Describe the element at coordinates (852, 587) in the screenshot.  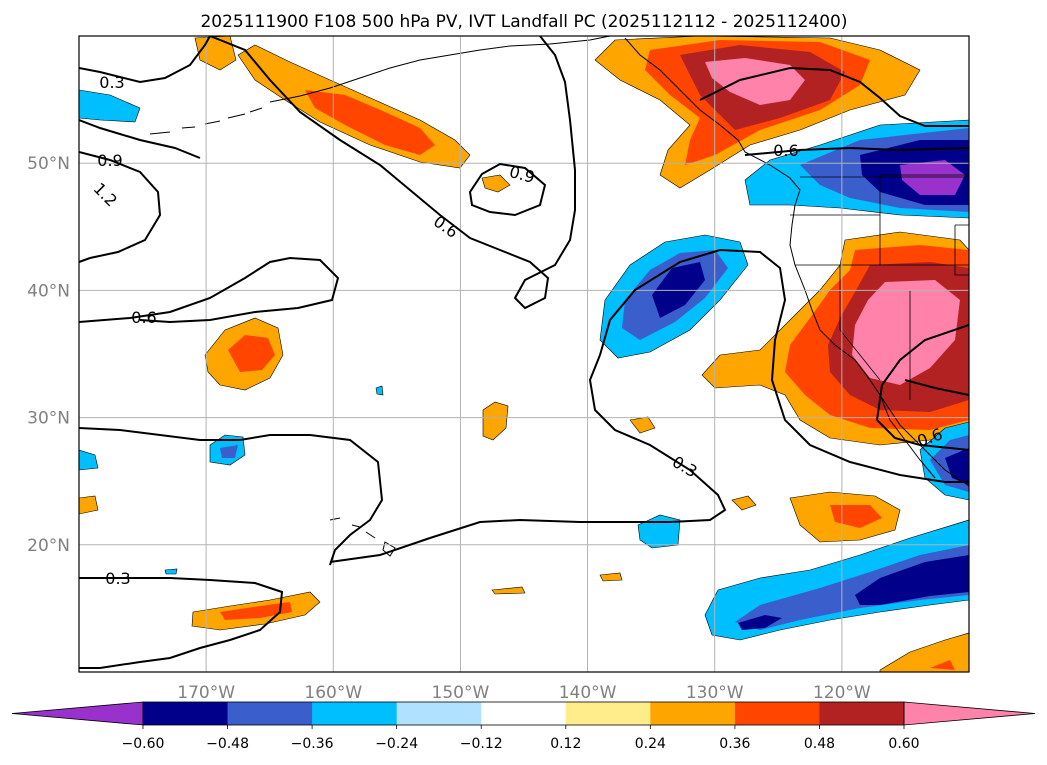
I see `tropical-ivt-negative-mid` at that location.